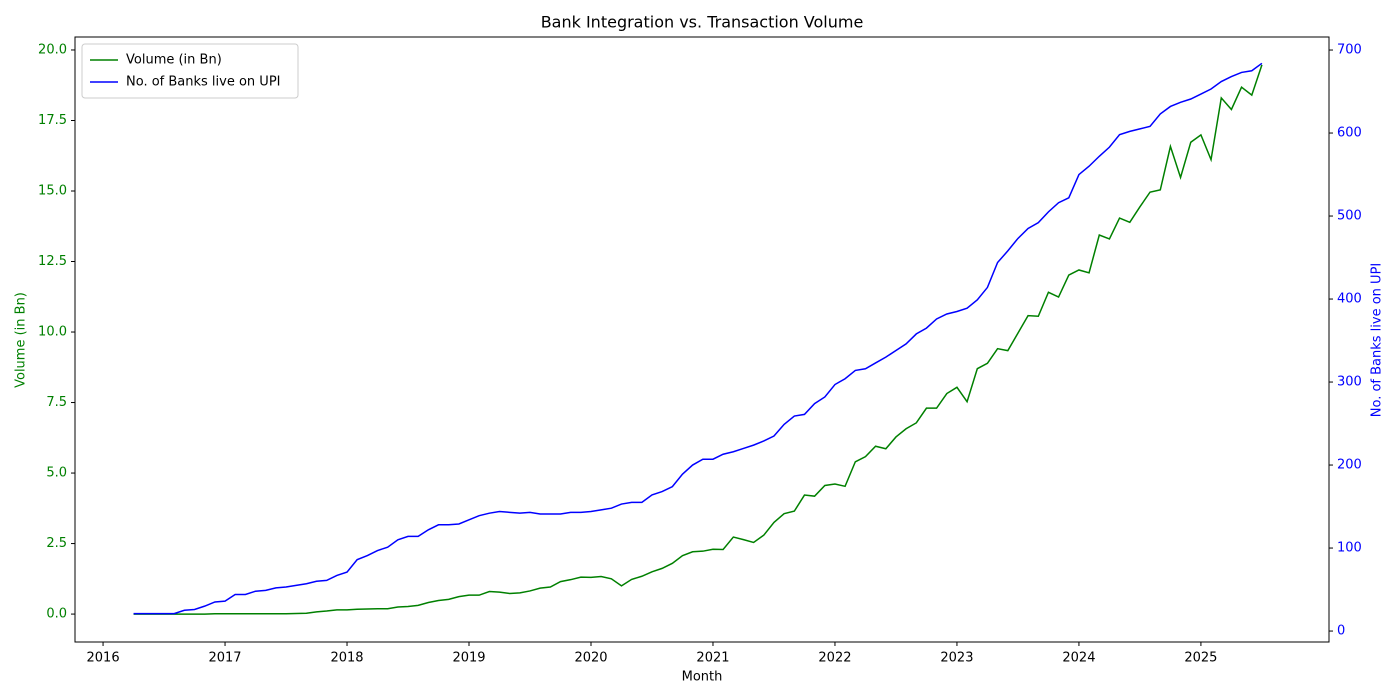 This screenshot has width=1400, height=700. Describe the element at coordinates (1349, 50) in the screenshot. I see `y2-tick-label: 700` at that location.